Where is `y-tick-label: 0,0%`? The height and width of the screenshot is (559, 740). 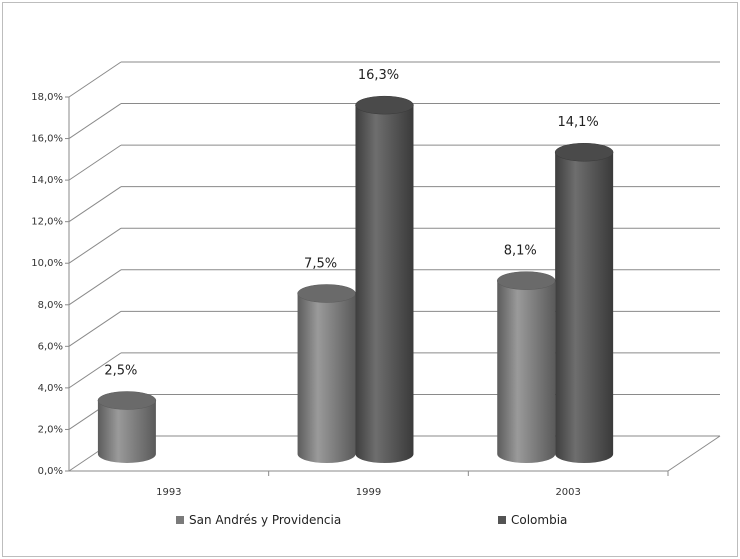
y-tick-label: 0,0% is located at coordinates (50, 471).